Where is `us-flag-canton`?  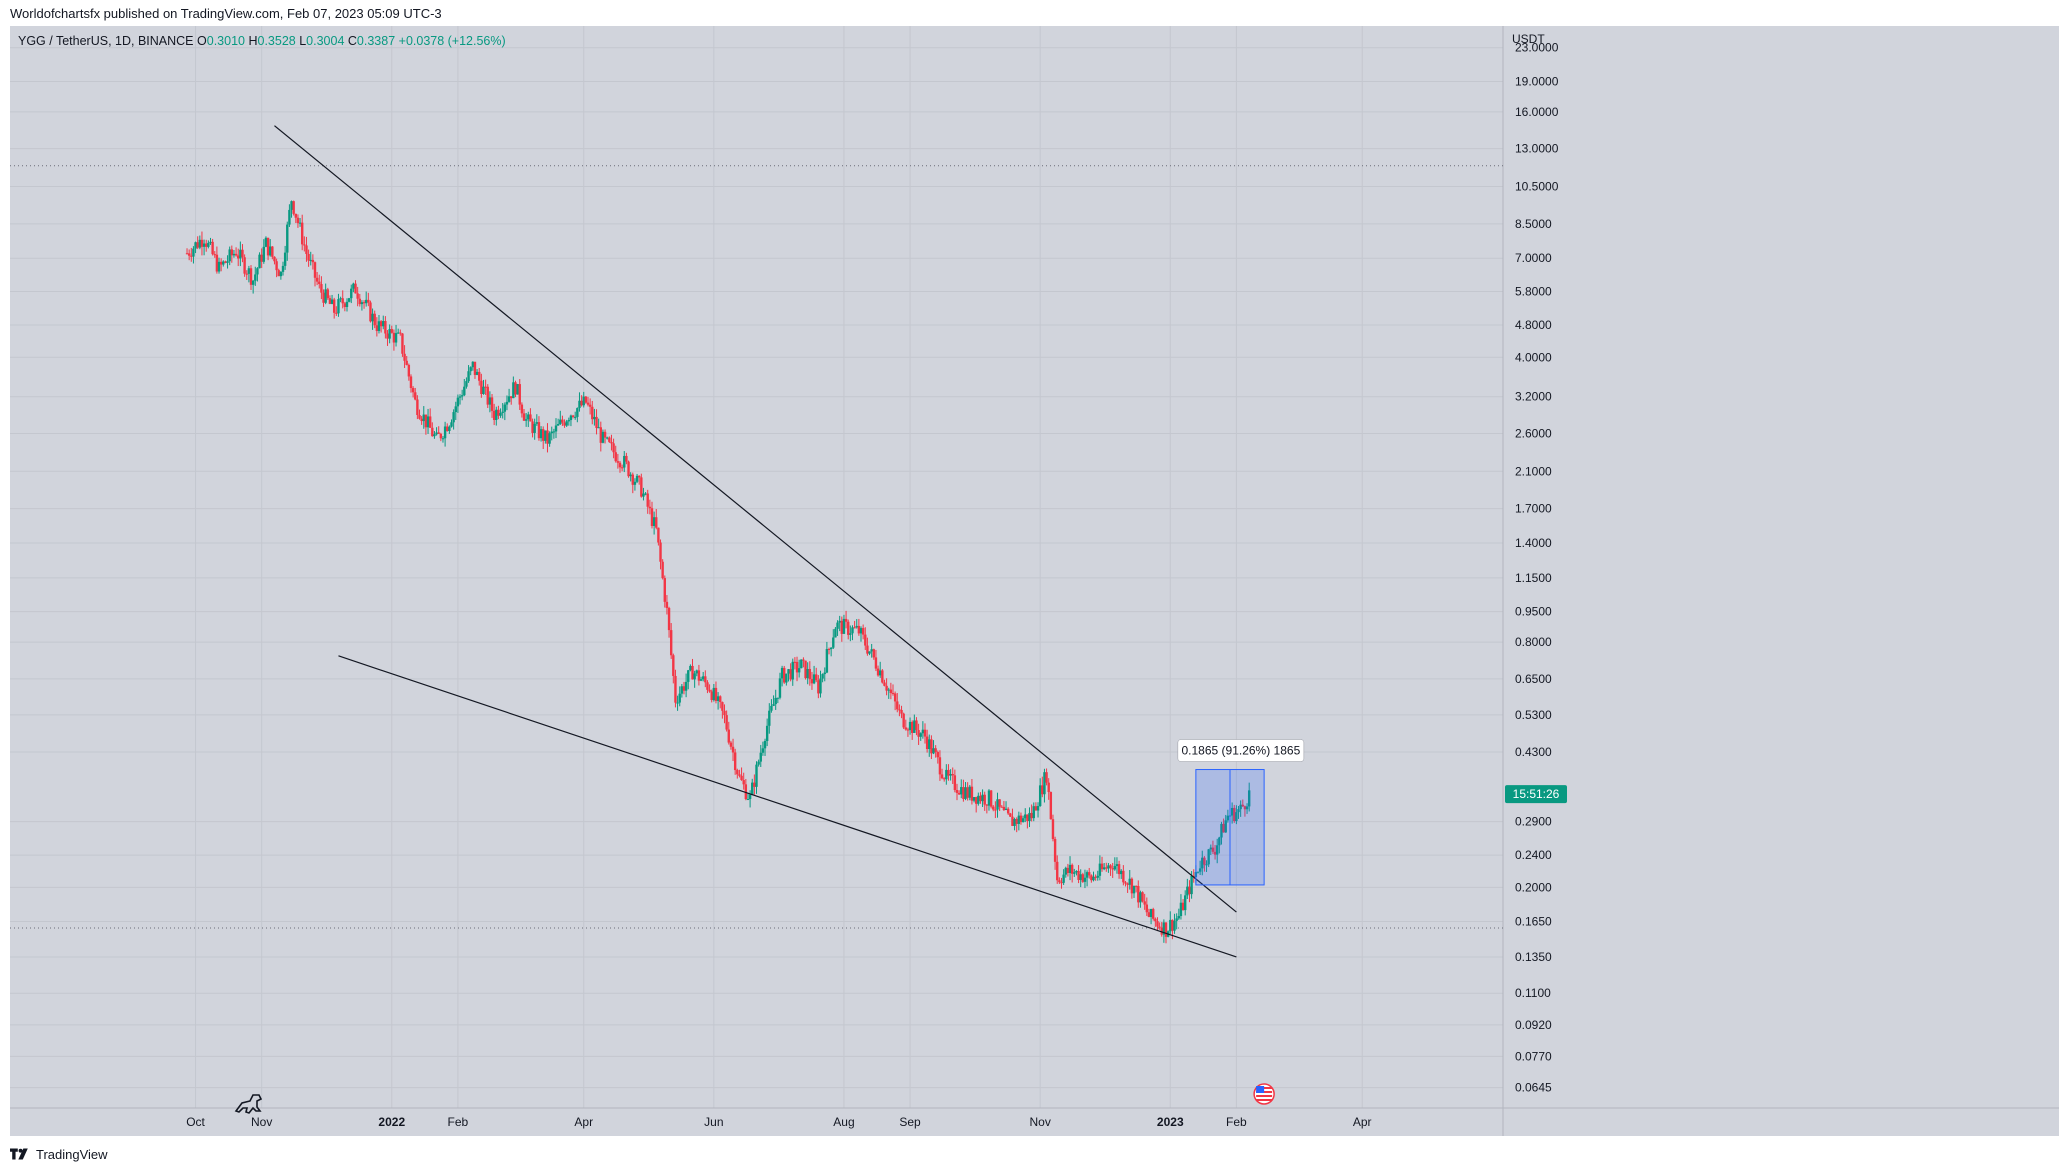
us-flag-canton is located at coordinates (1260, 1089).